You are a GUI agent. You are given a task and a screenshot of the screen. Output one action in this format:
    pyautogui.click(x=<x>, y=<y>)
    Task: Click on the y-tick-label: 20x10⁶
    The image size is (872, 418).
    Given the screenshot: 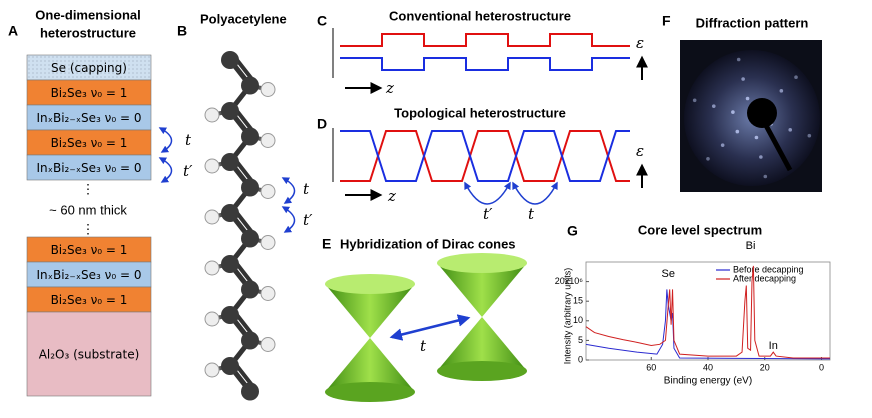 What is the action you would take?
    pyautogui.click(x=569, y=281)
    